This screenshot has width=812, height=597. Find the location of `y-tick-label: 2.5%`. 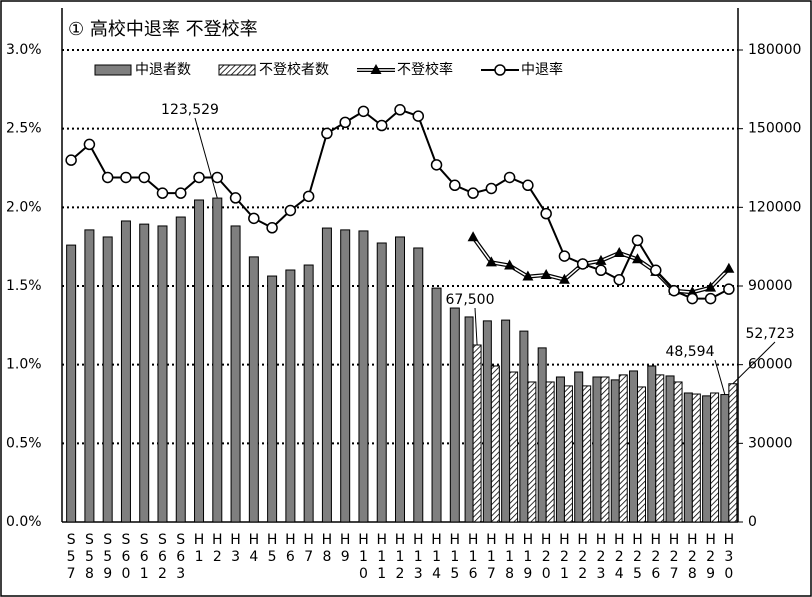

y-tick-label: 2.5% is located at coordinates (24, 129).